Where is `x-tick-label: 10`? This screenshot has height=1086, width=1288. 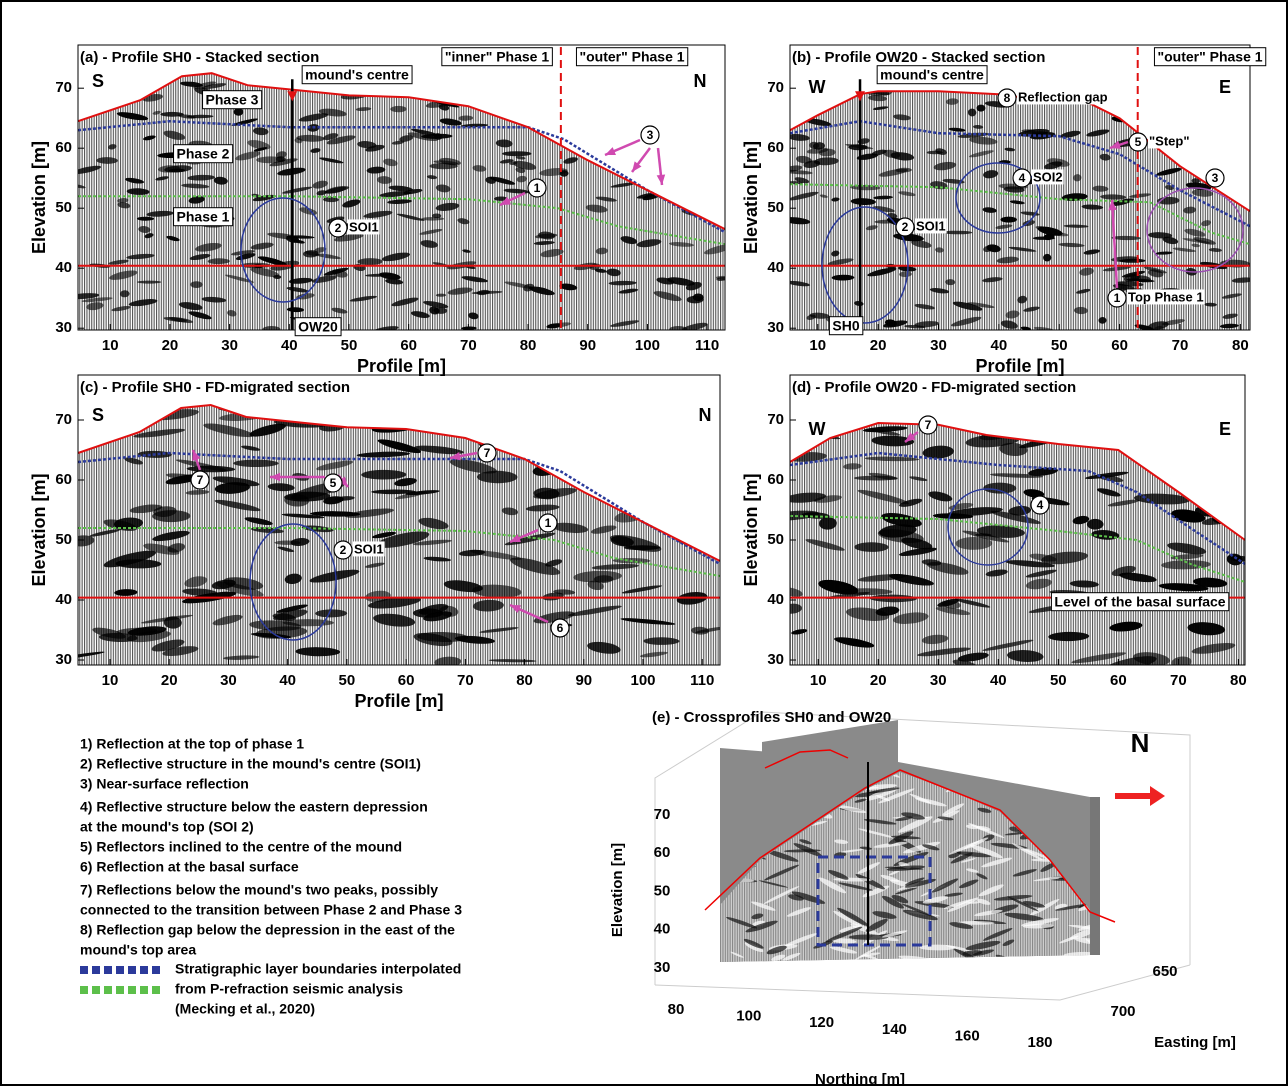
x-tick-label: 10 is located at coordinates (817, 345).